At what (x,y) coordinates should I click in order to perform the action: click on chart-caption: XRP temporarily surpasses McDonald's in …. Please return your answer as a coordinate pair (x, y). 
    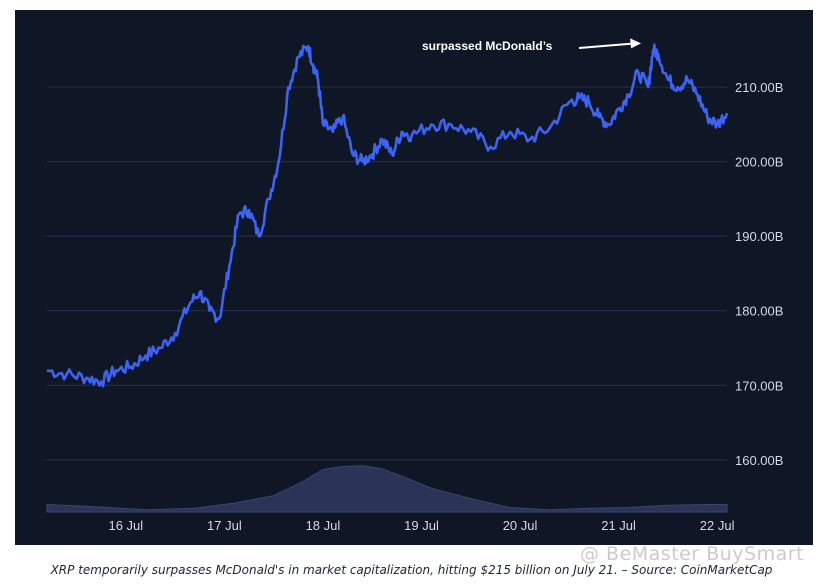
    Looking at the image, I should click on (411, 570).